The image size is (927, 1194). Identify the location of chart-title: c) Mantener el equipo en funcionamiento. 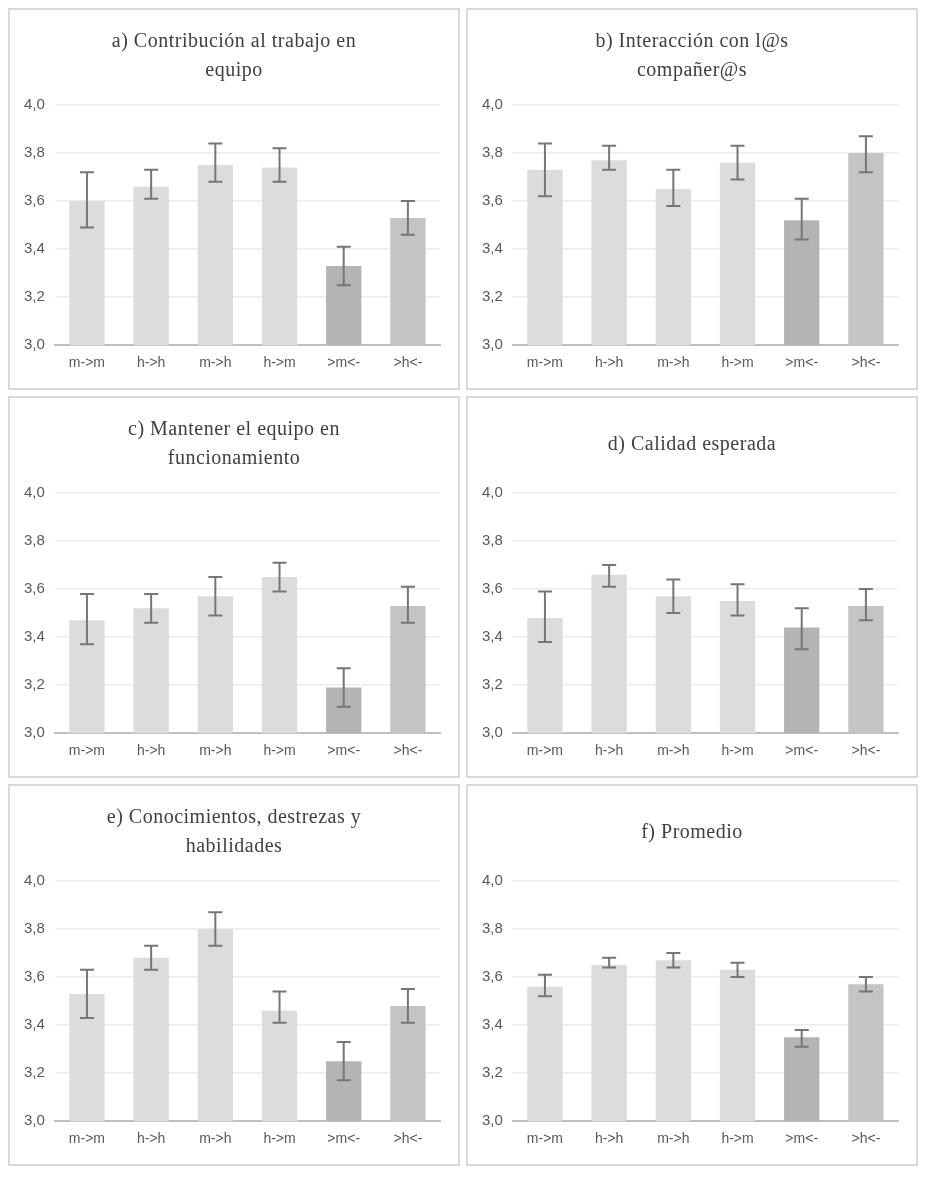
(234, 443).